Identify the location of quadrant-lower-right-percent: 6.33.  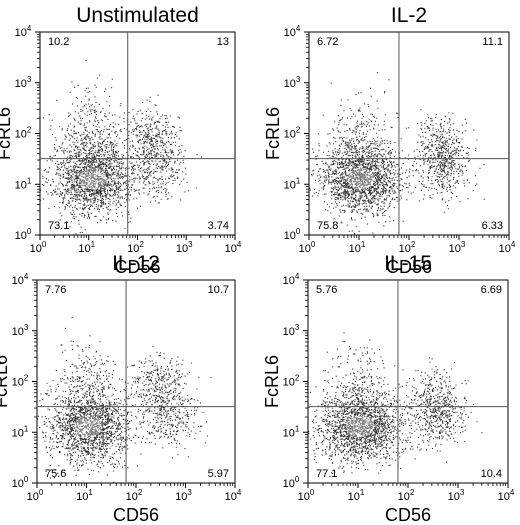
(492, 226).